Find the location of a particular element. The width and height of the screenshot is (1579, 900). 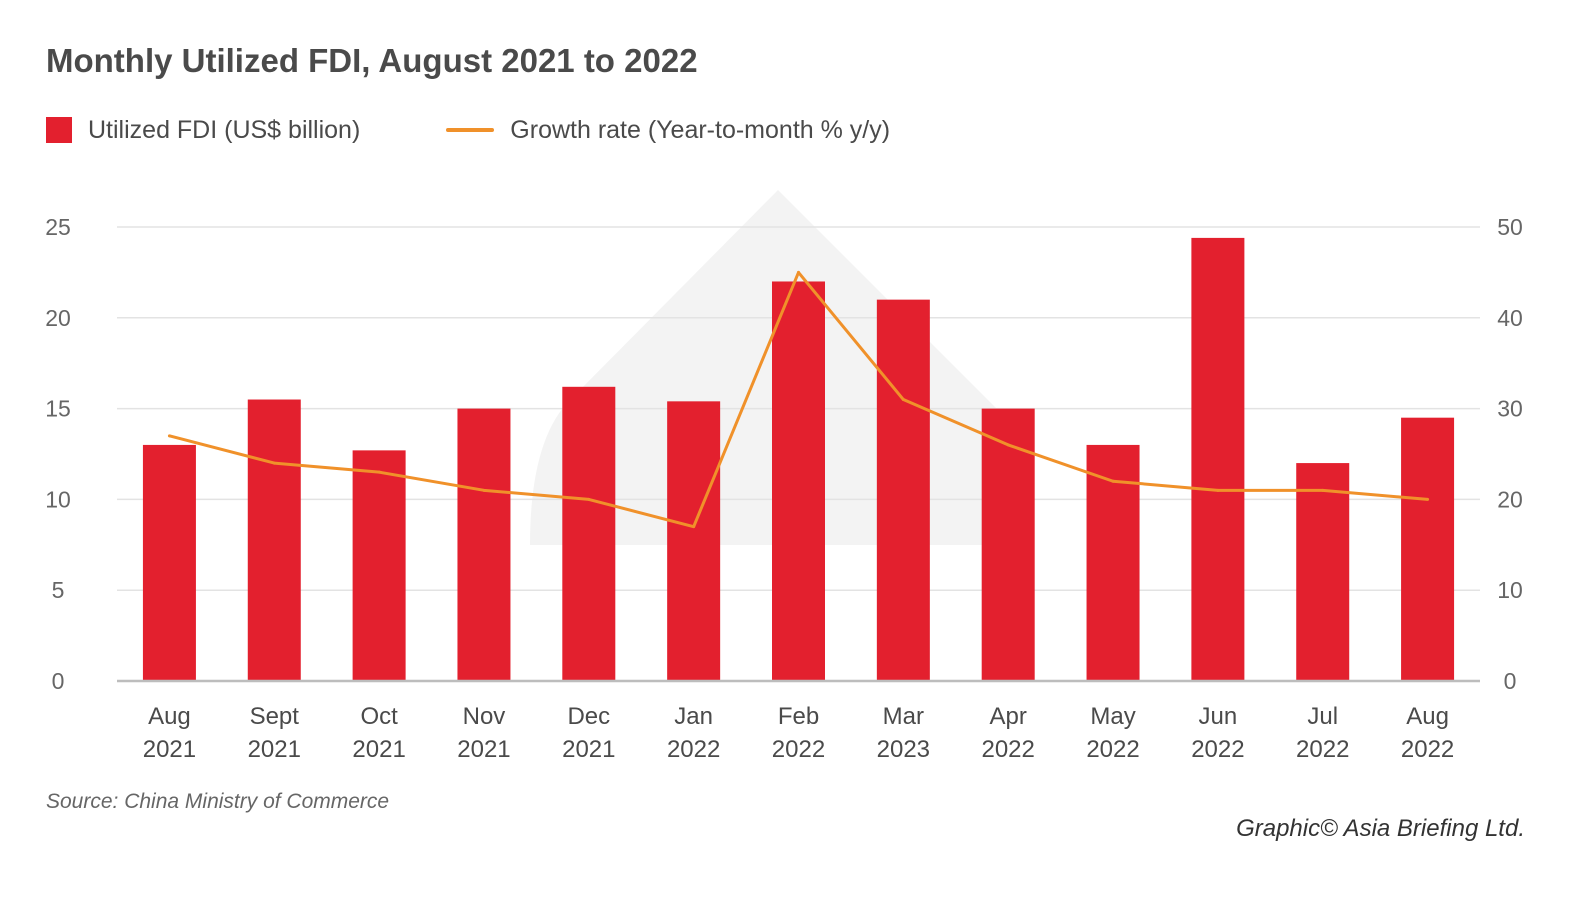

y-right-tick-label: 0 is located at coordinates (1510, 681).